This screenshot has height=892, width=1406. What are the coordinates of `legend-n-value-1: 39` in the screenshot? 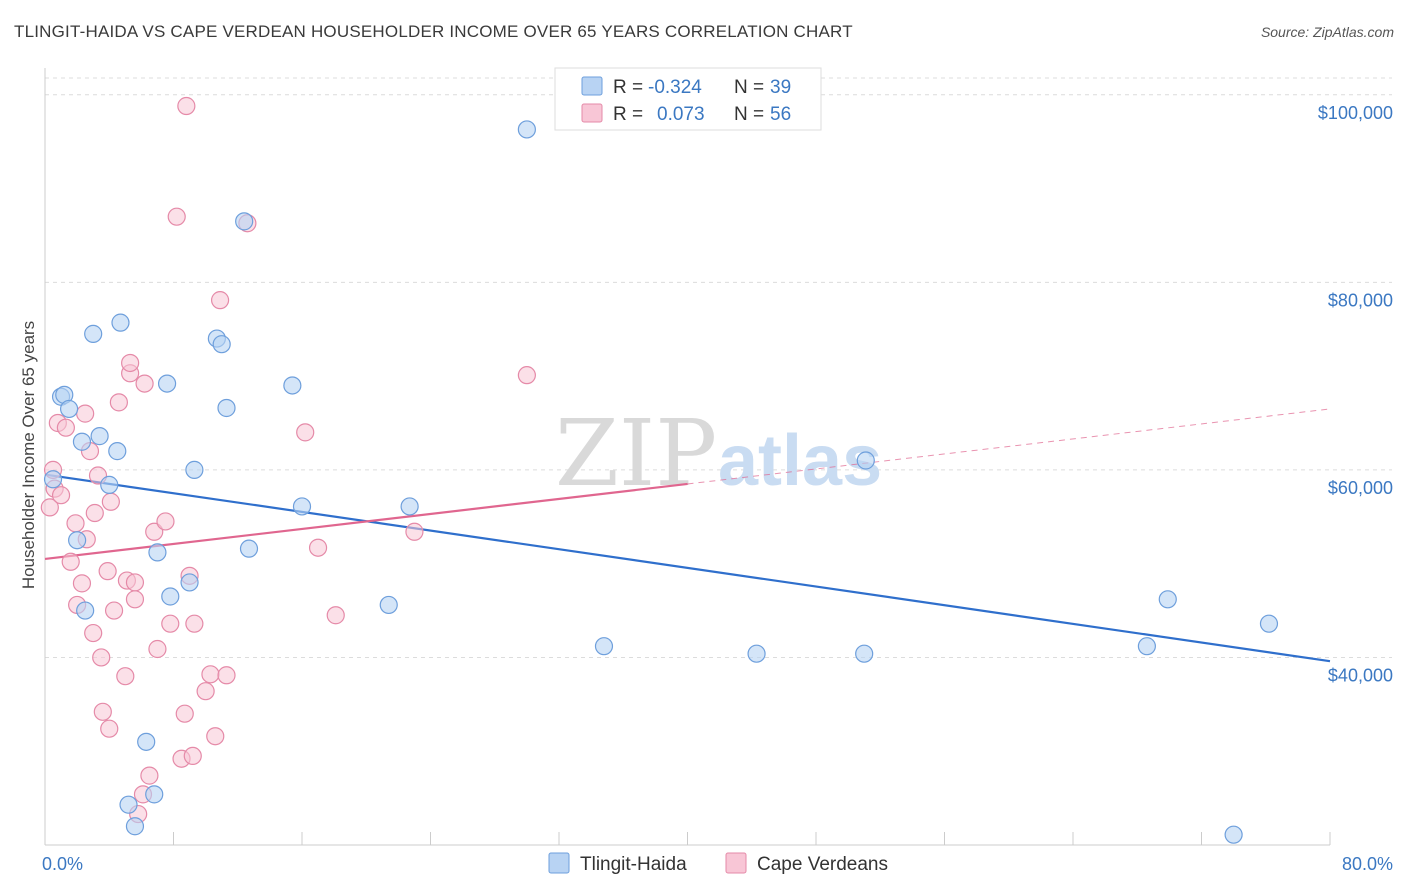 It's located at (780, 87).